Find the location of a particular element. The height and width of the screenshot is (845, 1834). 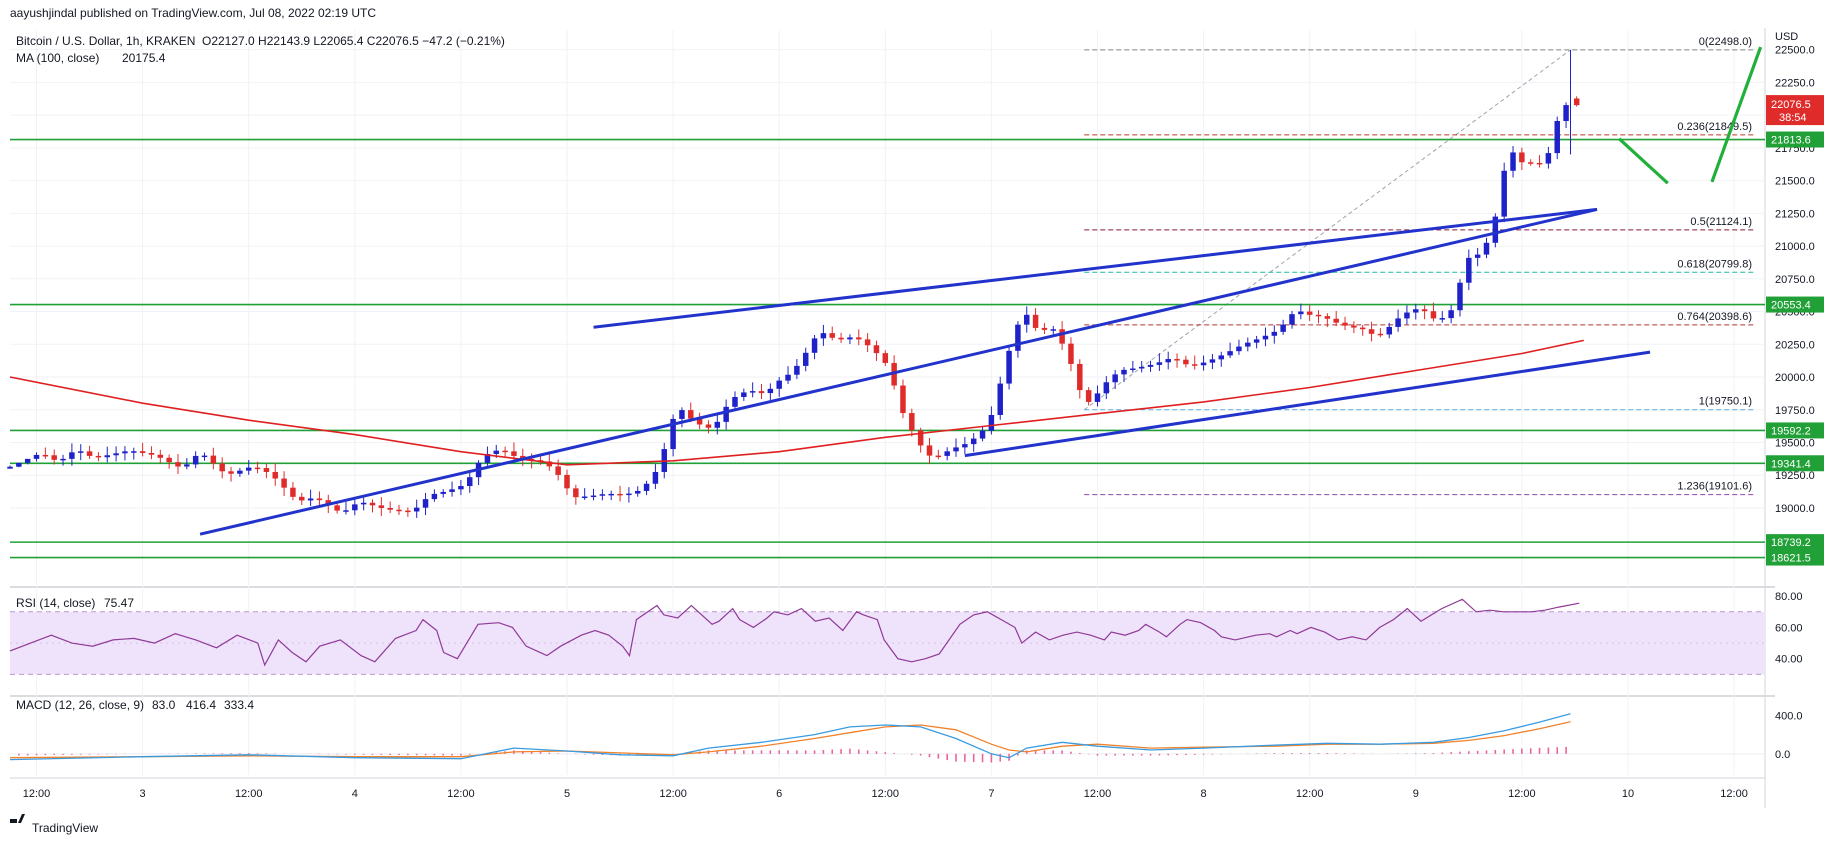

price-tick-label: 19500.0 is located at coordinates (1795, 444).